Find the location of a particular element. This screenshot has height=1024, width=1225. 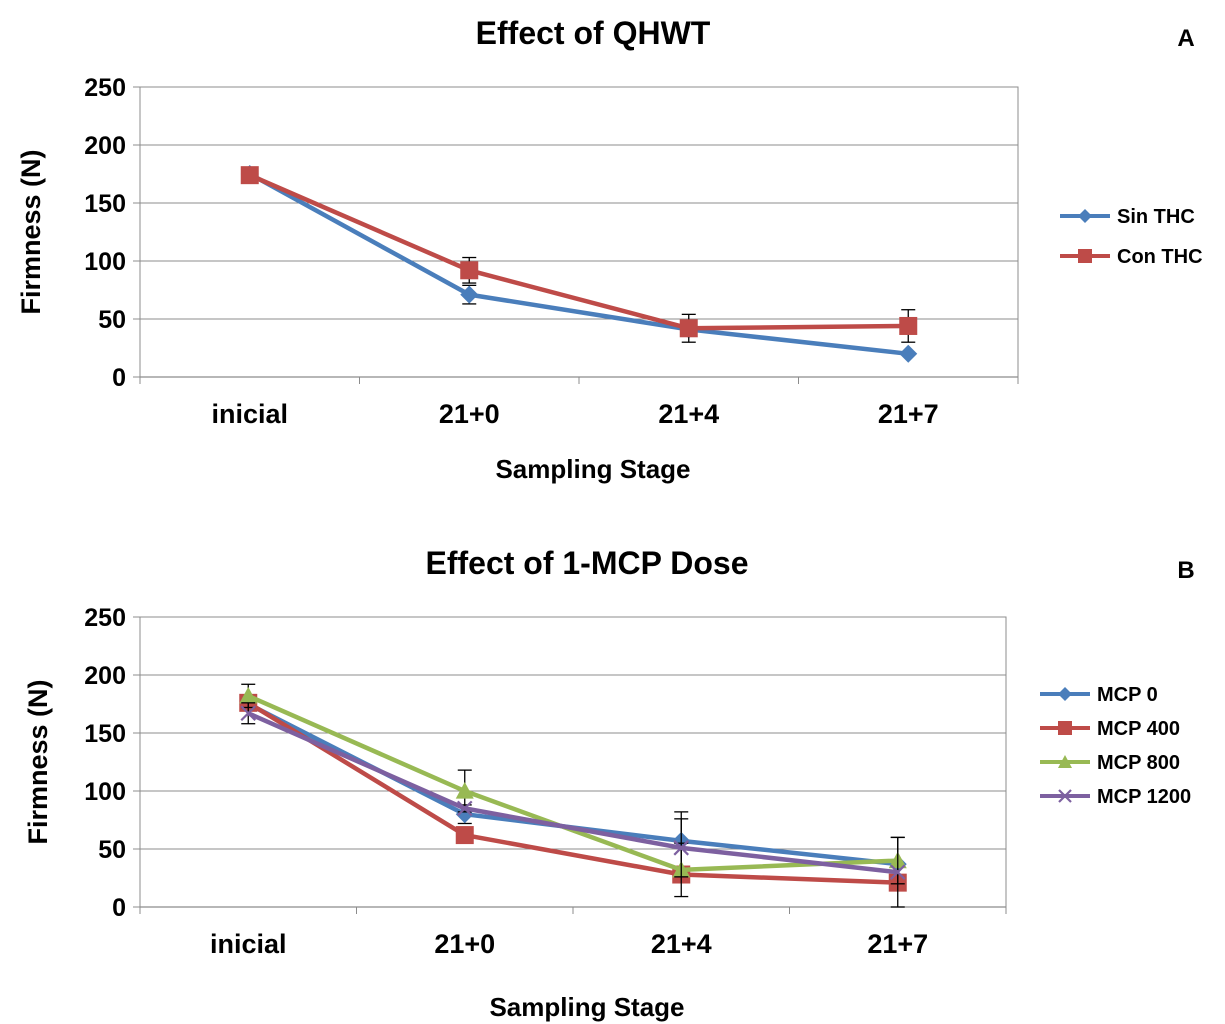

chart-1-y-tick-label: 250 is located at coordinates (105, 88).